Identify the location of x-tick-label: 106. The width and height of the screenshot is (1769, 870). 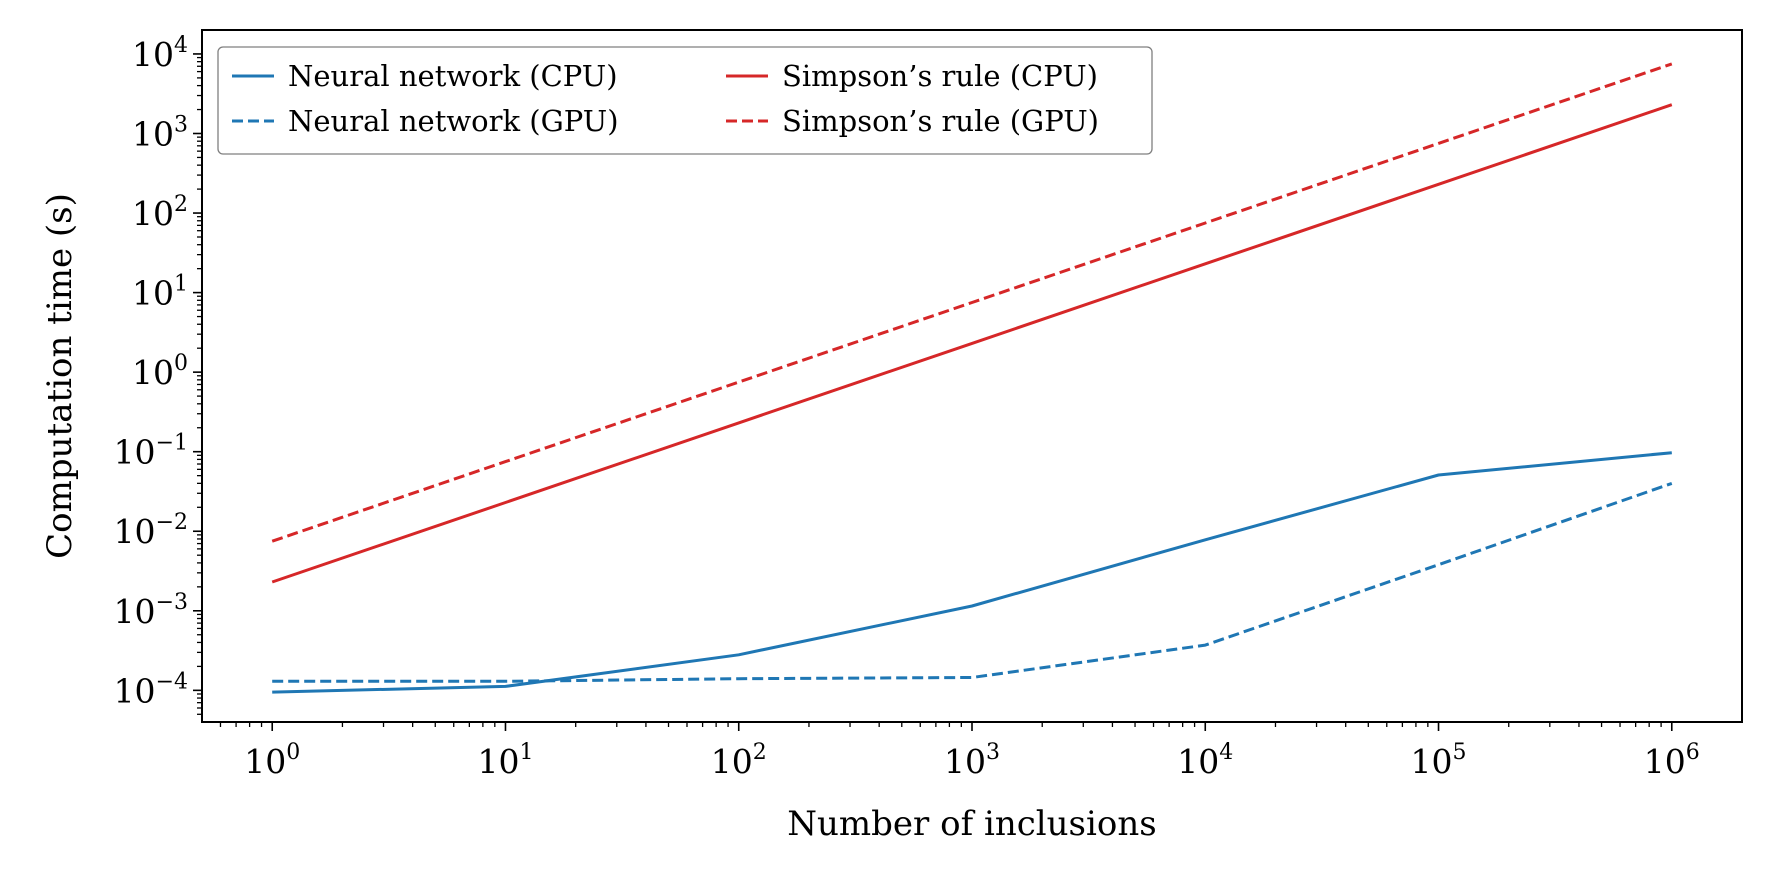
(1672, 760).